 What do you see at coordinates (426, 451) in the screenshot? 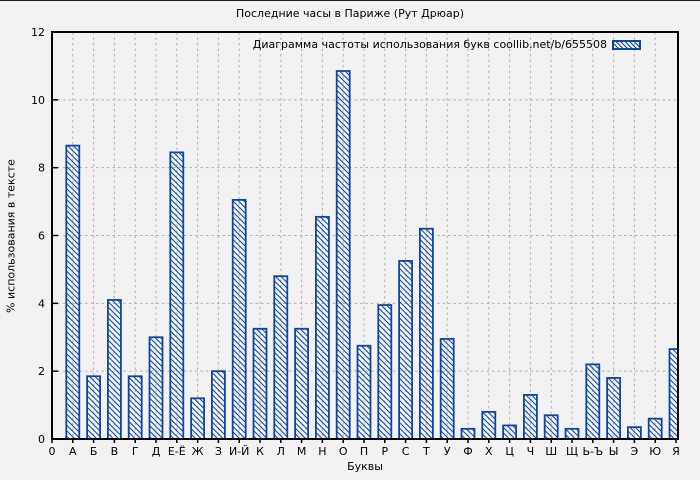
I see `x-tick-label: Т` at bounding box center [426, 451].